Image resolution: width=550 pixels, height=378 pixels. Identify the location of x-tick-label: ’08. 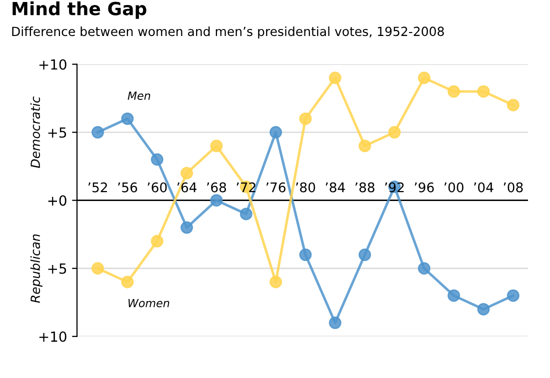
(513, 187).